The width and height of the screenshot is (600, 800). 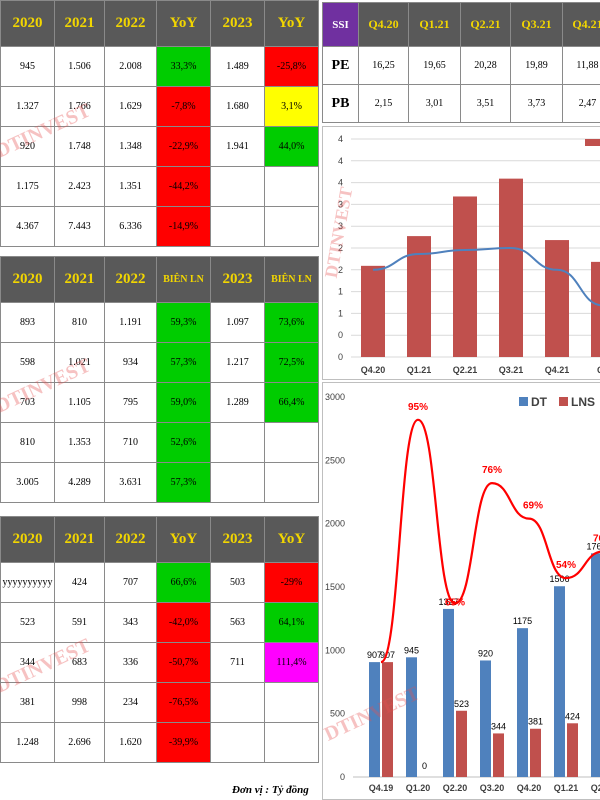 I want to click on table-cell: 2.008, so click(x=130, y=66).